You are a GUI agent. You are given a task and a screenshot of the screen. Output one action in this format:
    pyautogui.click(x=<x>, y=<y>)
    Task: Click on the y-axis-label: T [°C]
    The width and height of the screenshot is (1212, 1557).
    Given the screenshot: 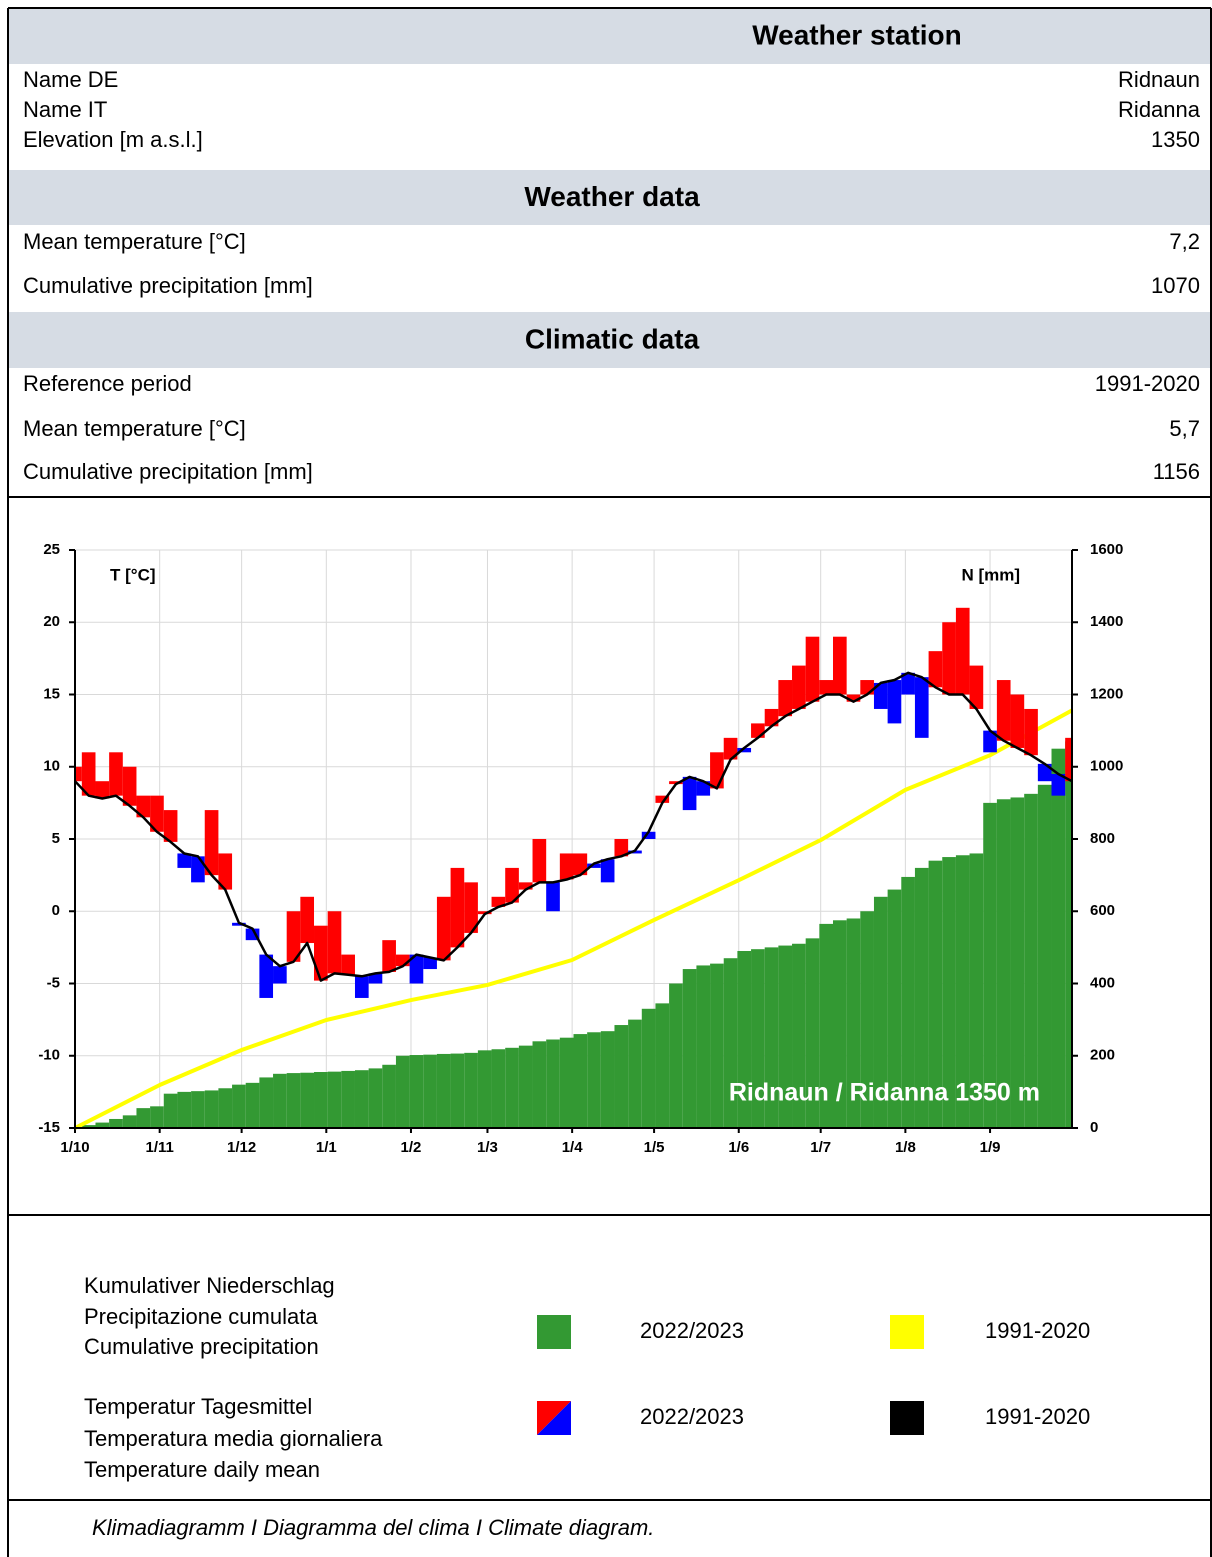 What is the action you would take?
    pyautogui.click(x=133, y=574)
    